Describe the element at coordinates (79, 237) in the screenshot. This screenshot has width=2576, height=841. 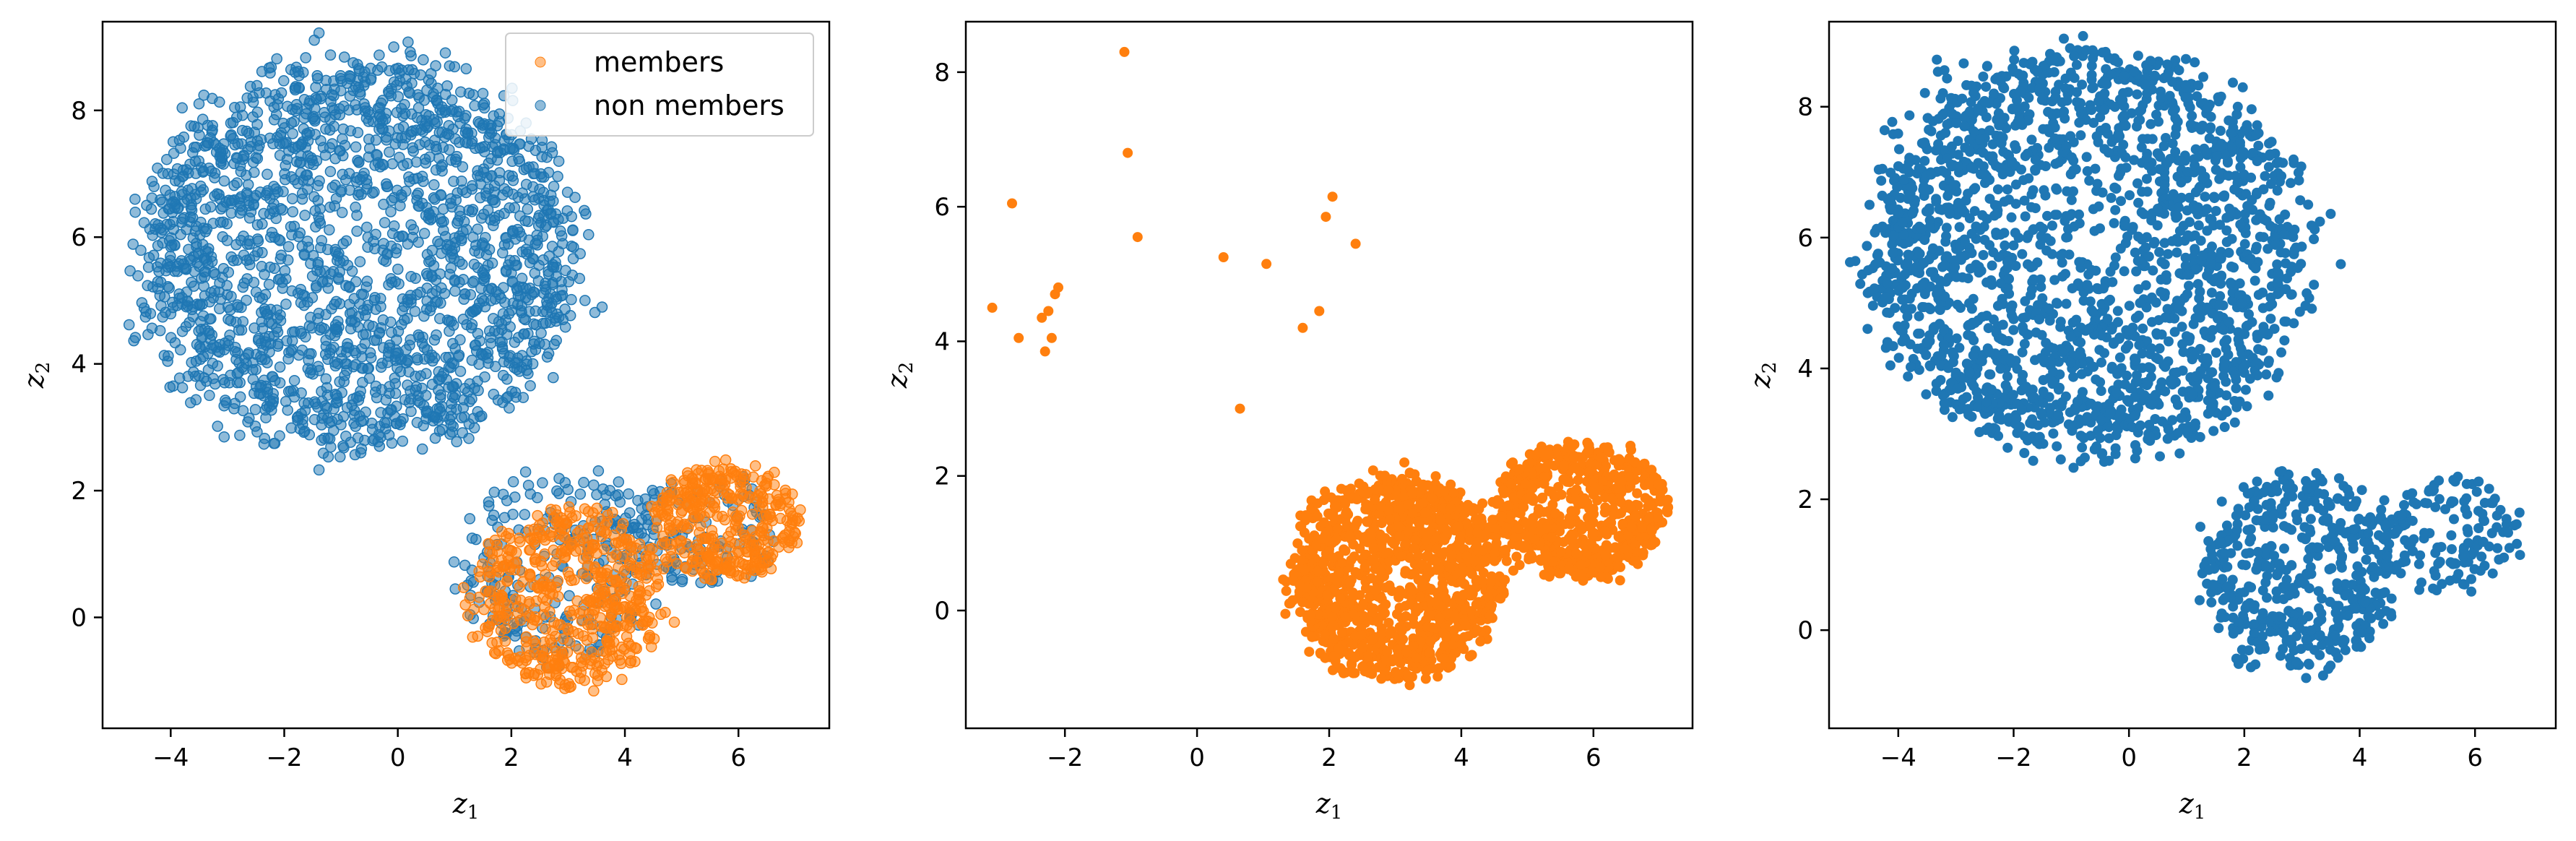
I see `y-tick-label: 6` at that location.